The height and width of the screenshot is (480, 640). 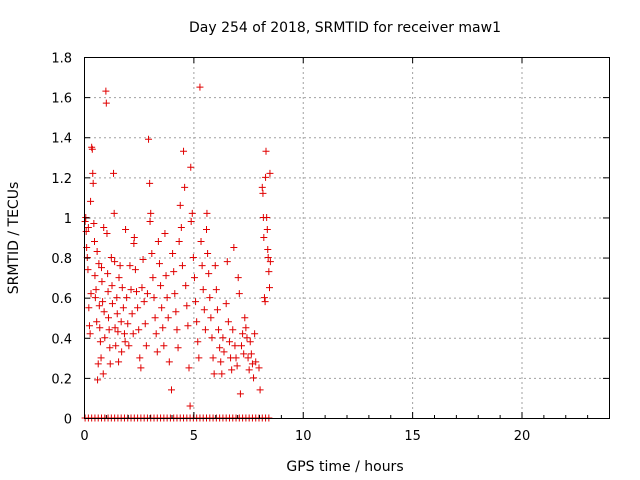 I want to click on y-tick-label: 1.8, so click(x=61, y=59).